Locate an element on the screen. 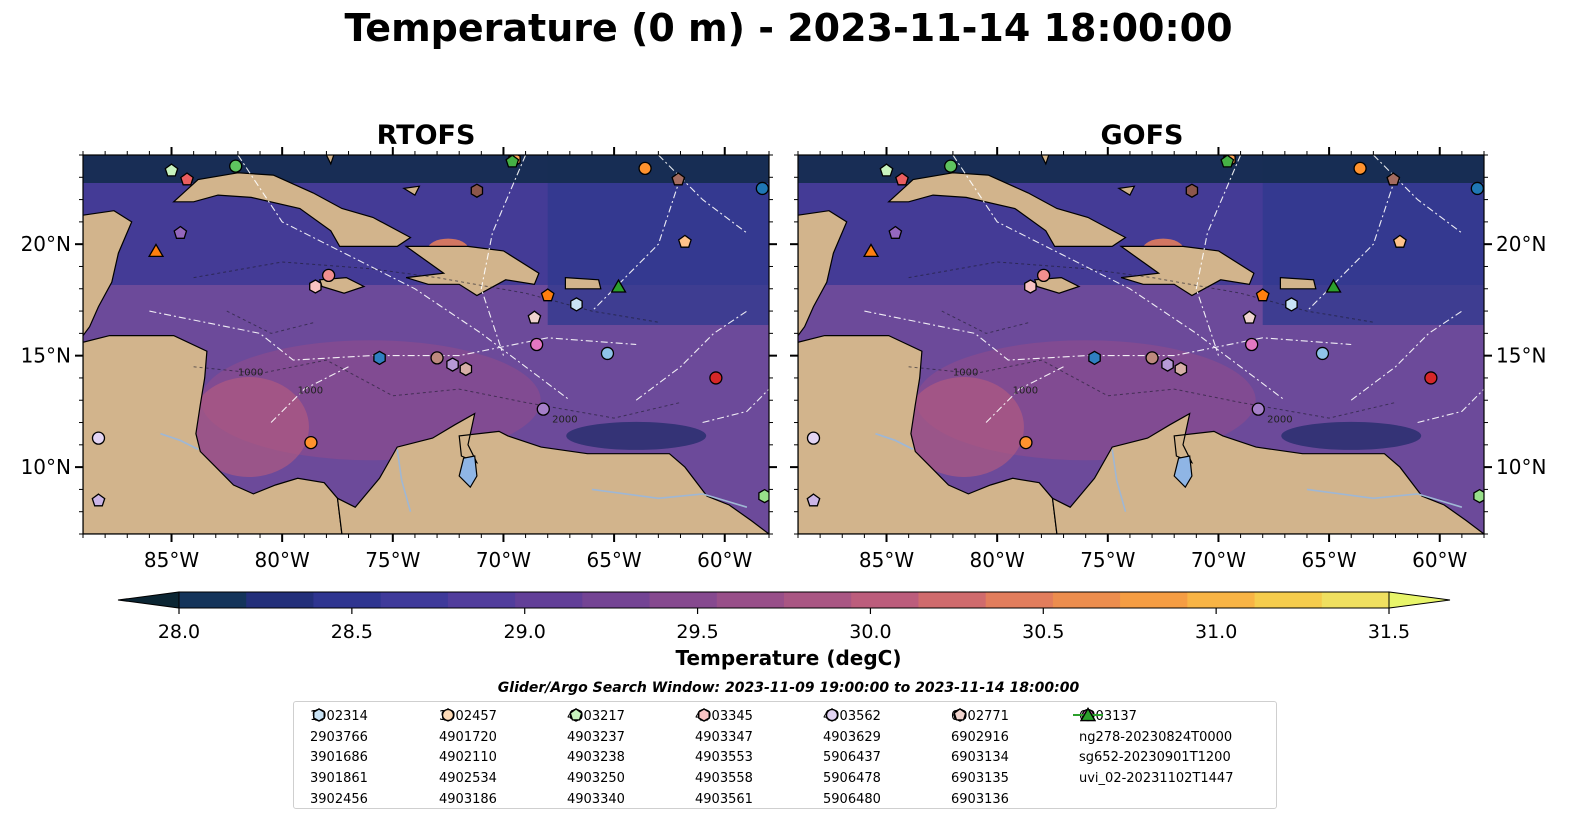 The height and width of the screenshot is (826, 1577). x-tick-label: 75°W is located at coordinates (392, 560).